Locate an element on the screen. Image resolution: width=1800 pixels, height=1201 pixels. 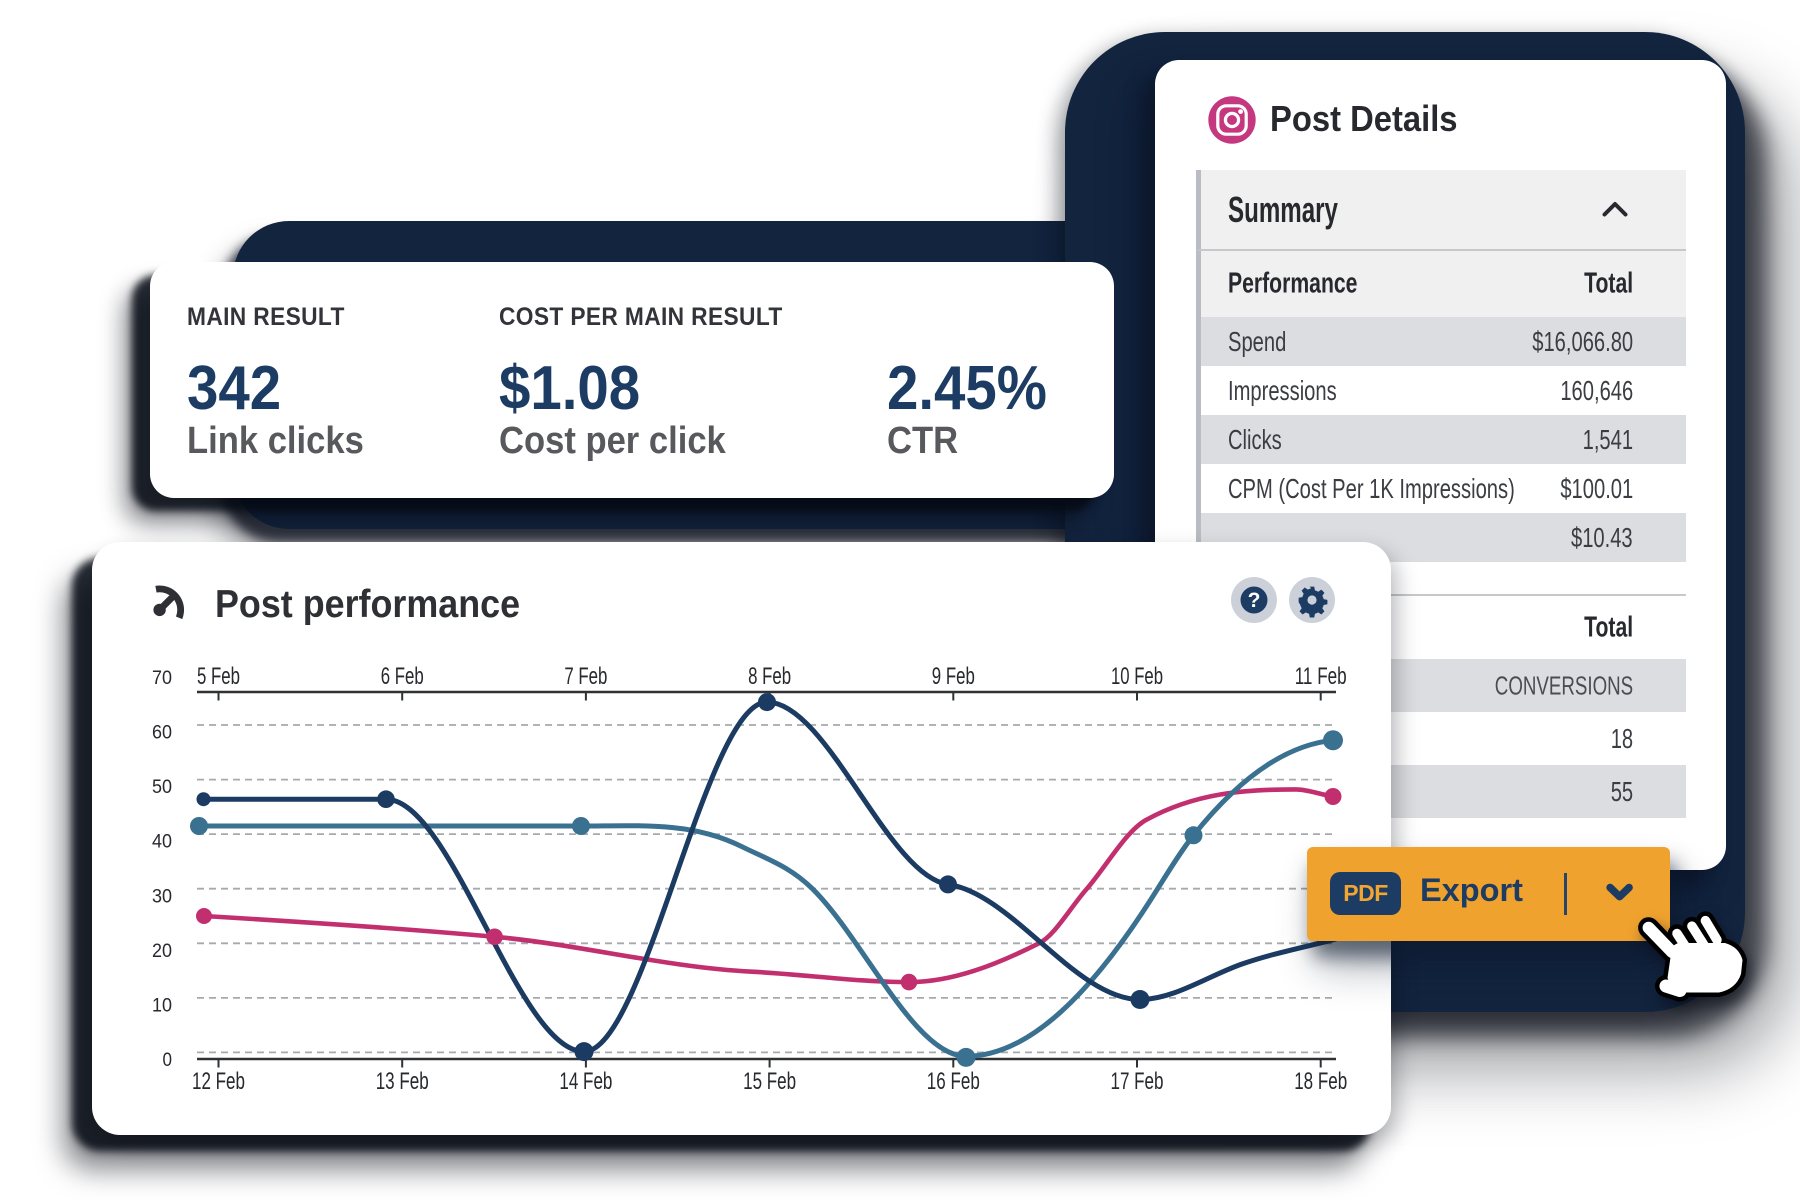
svg-text: 11 Feb is located at coordinates (1321, 676).